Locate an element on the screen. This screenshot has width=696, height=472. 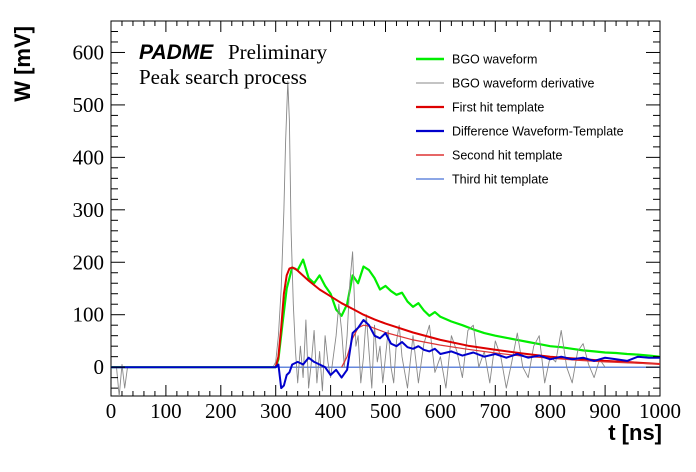
brand-label: PADME is located at coordinates (176, 52).